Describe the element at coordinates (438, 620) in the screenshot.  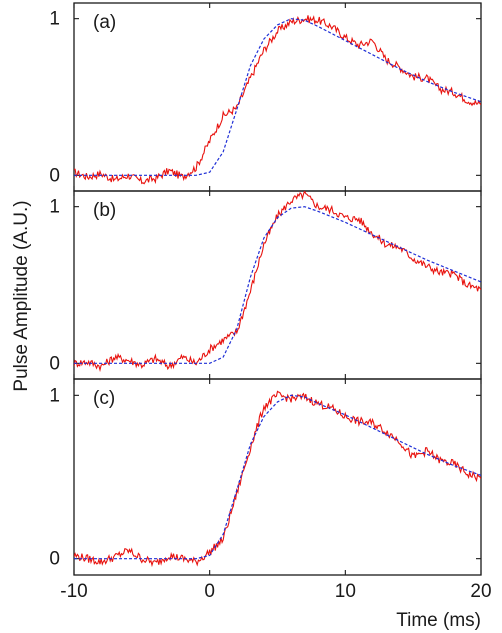
I see `x-axis-title: Time (ms)` at that location.